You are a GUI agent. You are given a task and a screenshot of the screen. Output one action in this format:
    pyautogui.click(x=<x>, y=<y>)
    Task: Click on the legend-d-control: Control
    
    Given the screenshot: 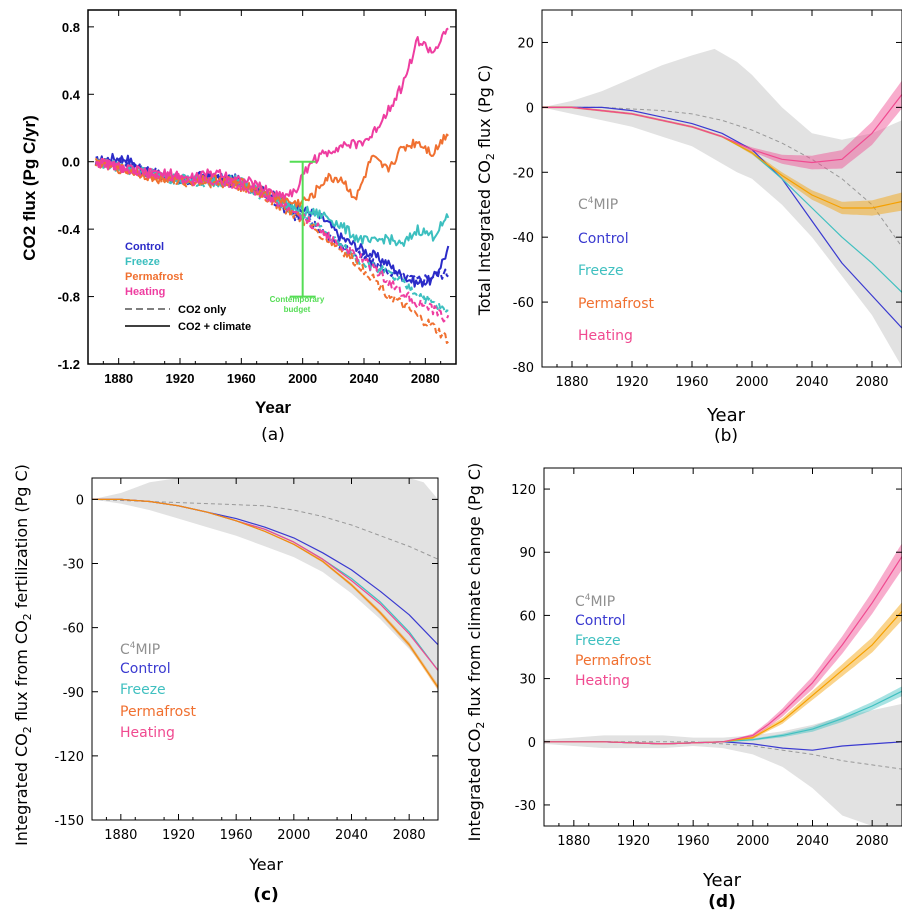 What is the action you would take?
    pyautogui.click(x=600, y=621)
    